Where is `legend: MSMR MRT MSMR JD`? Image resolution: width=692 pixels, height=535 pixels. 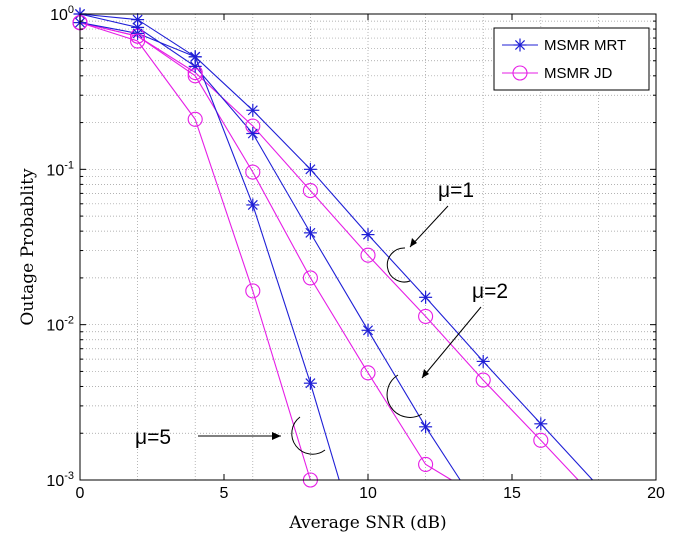 legend: MSMR MRT MSMR JD is located at coordinates (571, 59).